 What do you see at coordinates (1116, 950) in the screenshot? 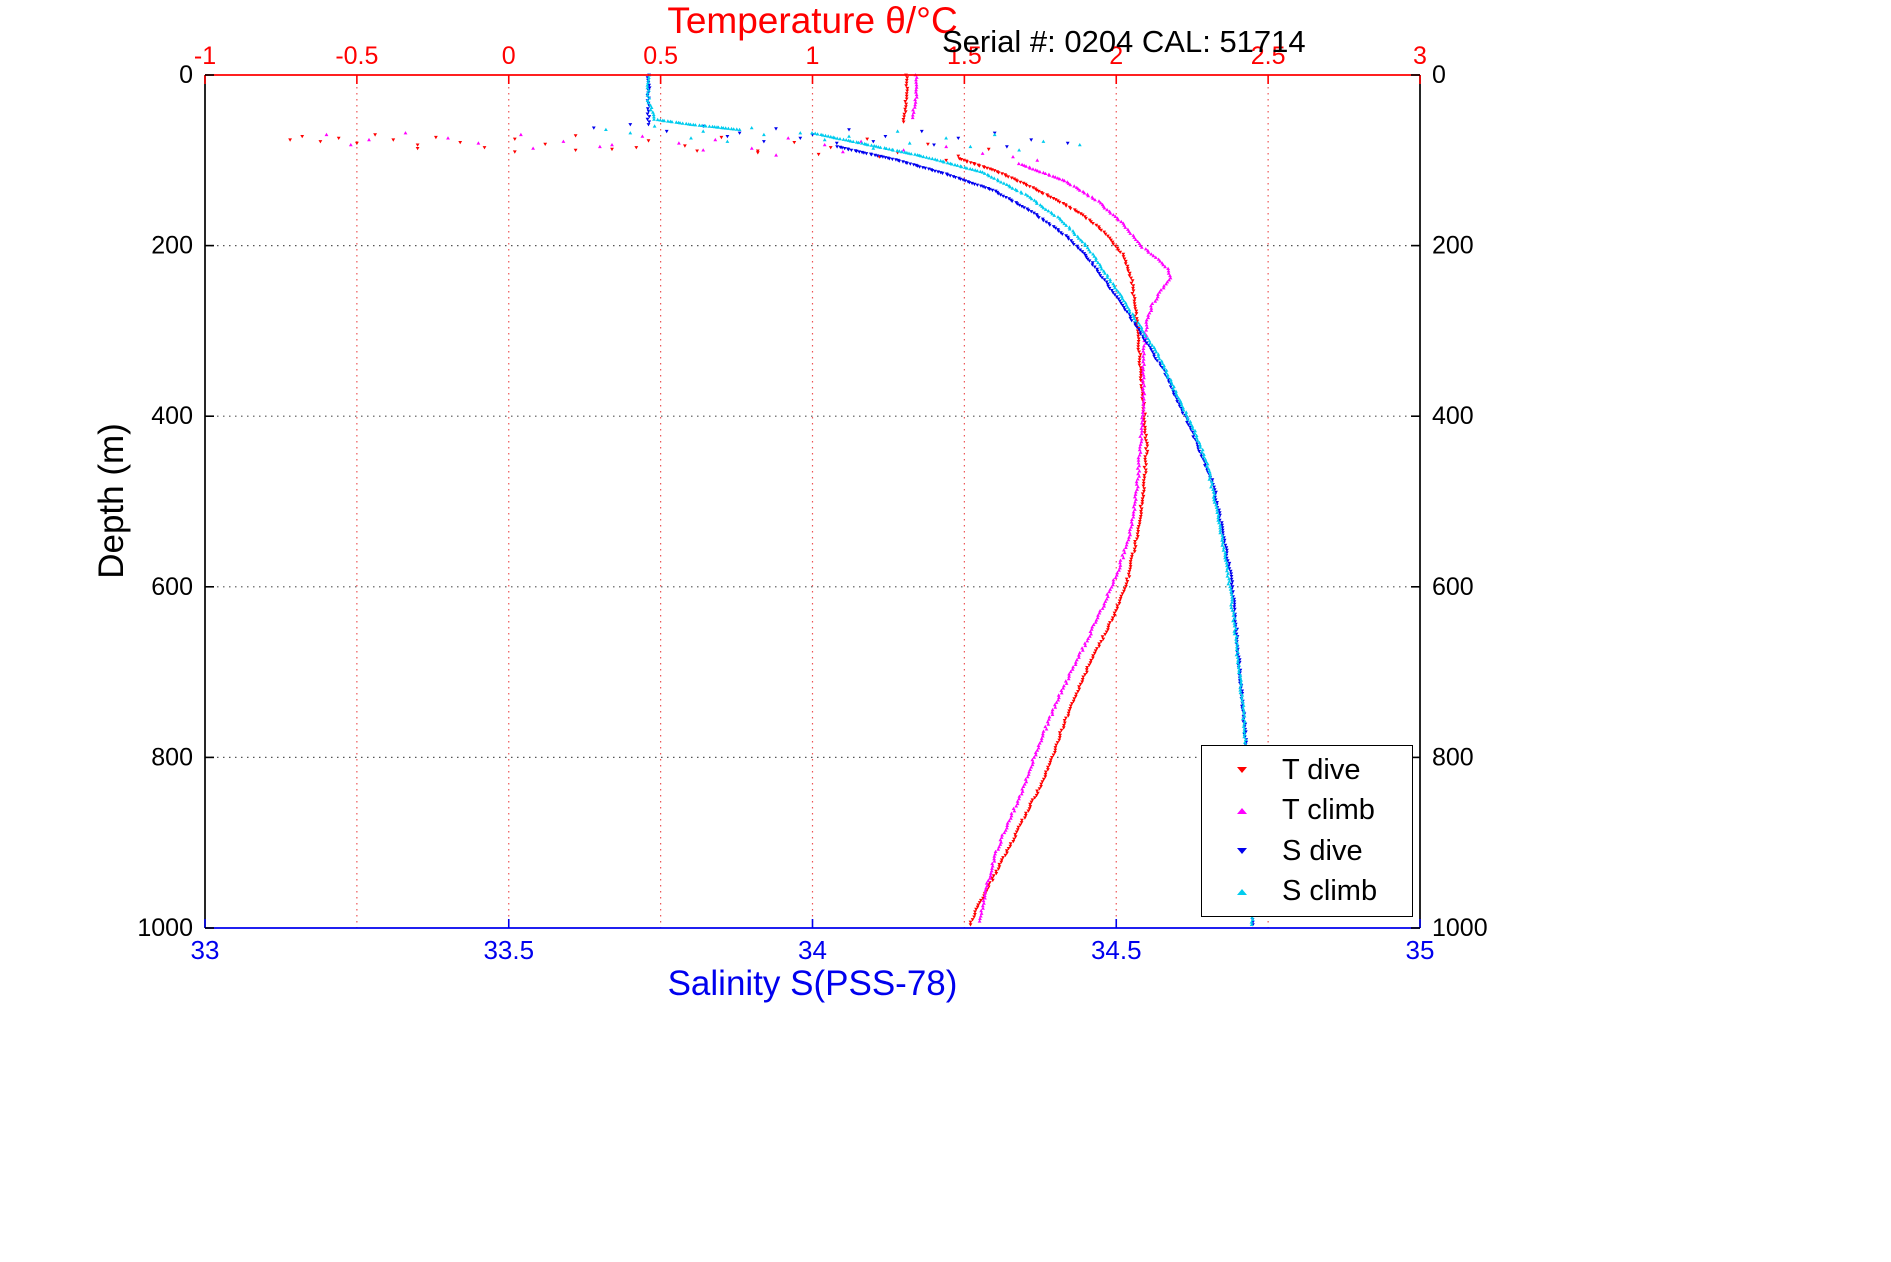
I see `salinity-tick-label: 34.5` at bounding box center [1116, 950].